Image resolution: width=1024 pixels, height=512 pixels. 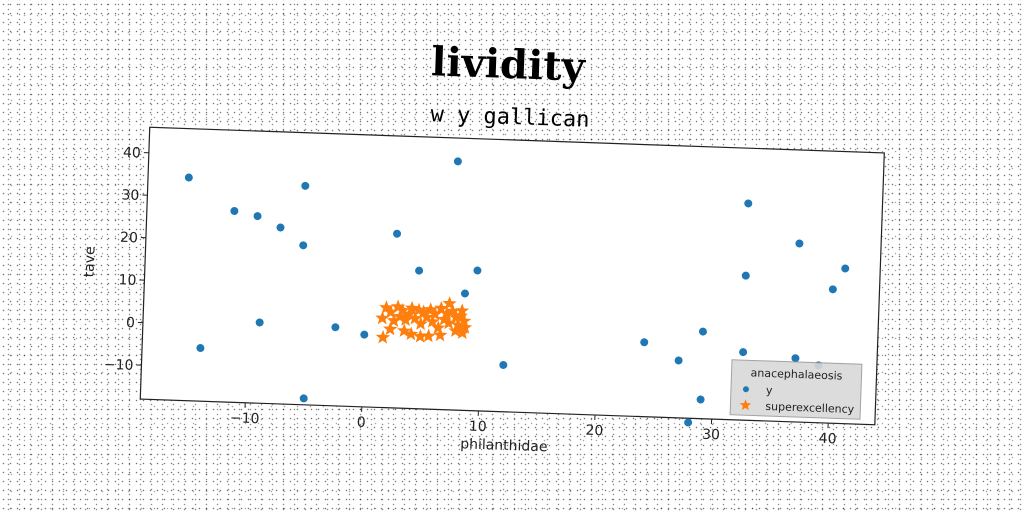 I want to click on y-tick-label: 10, so click(x=127, y=280).